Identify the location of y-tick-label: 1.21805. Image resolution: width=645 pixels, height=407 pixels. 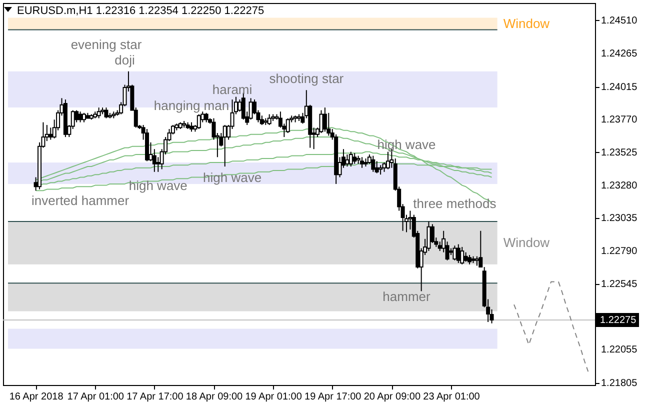
(619, 383).